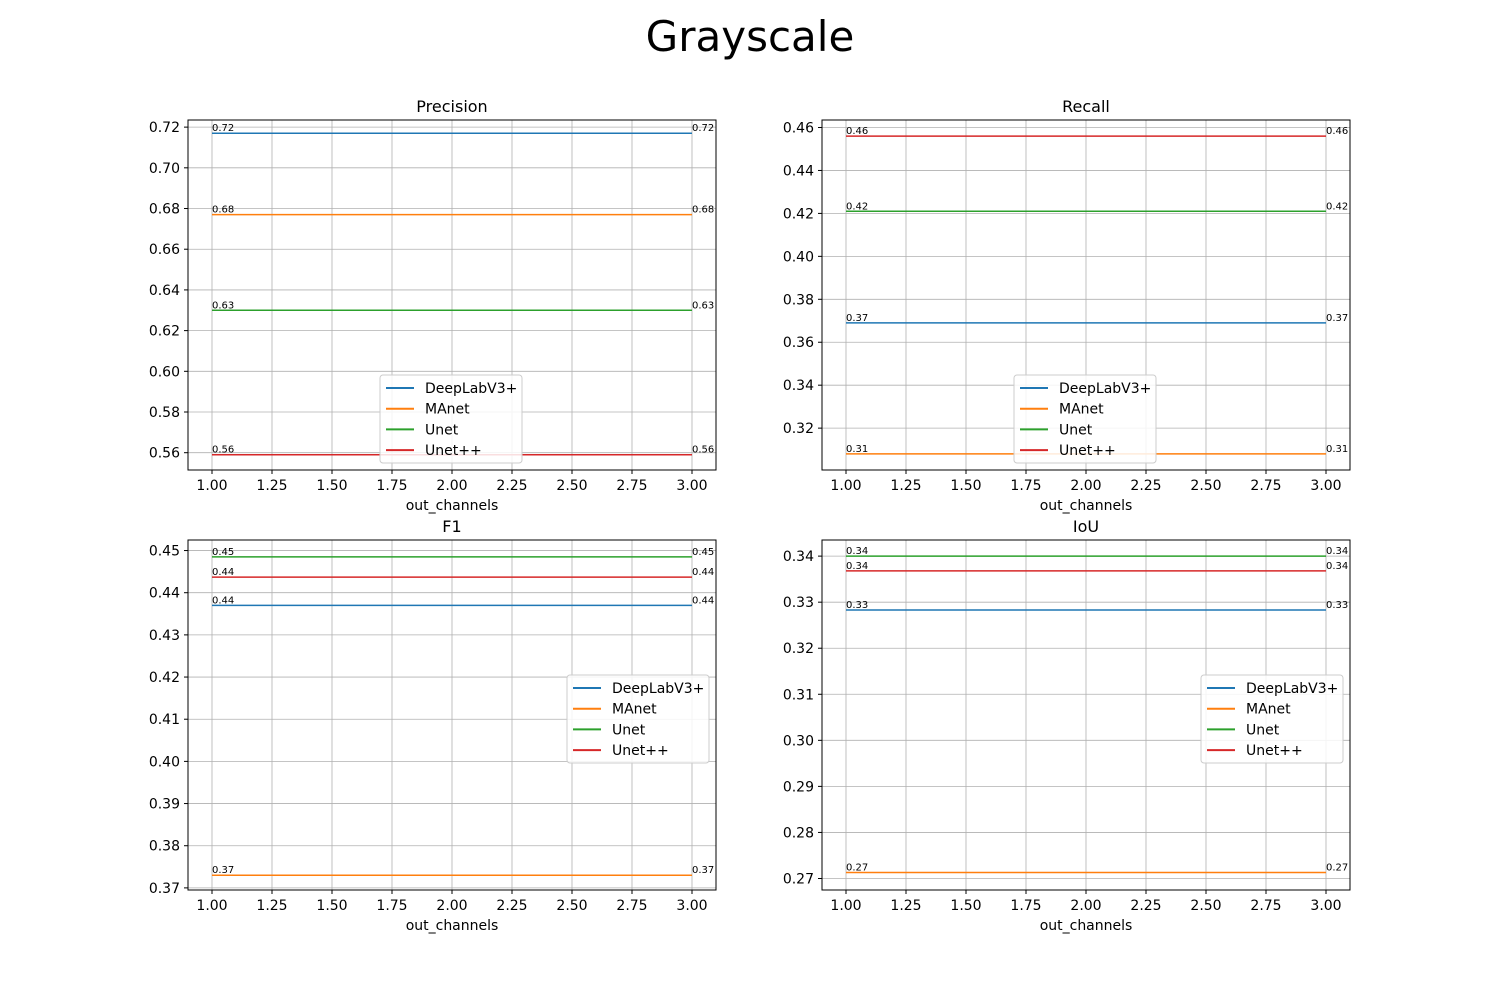 This screenshot has width=1500, height=1000. What do you see at coordinates (905, 906) in the screenshot?
I see `x-tick-label: 1.25` at bounding box center [905, 906].